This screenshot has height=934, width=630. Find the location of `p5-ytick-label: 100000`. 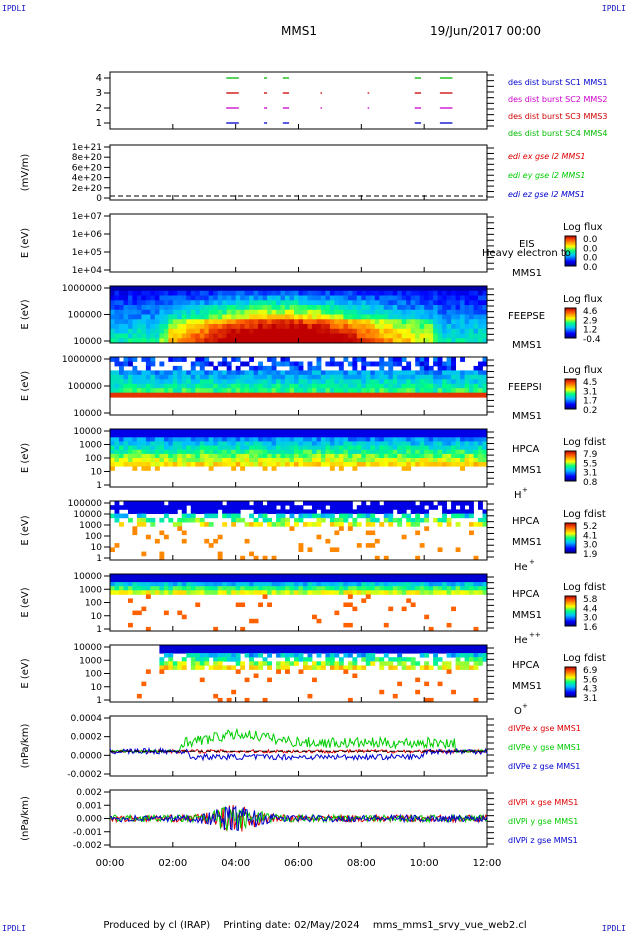

p5-ytick-label: 100000 is located at coordinates (85, 387).